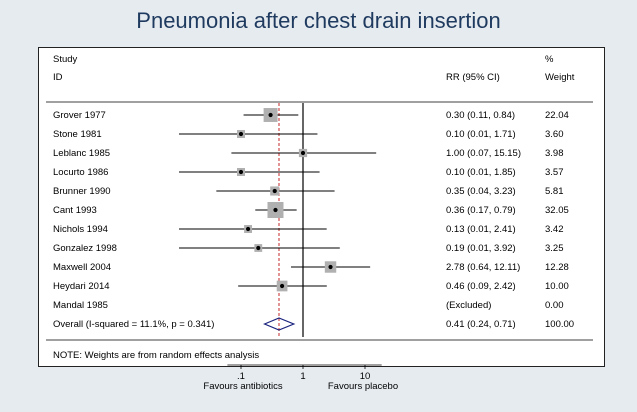 This screenshot has width=637, height=412. Describe the element at coordinates (554, 172) in the screenshot. I see `weight-value: 3.57` at that location.